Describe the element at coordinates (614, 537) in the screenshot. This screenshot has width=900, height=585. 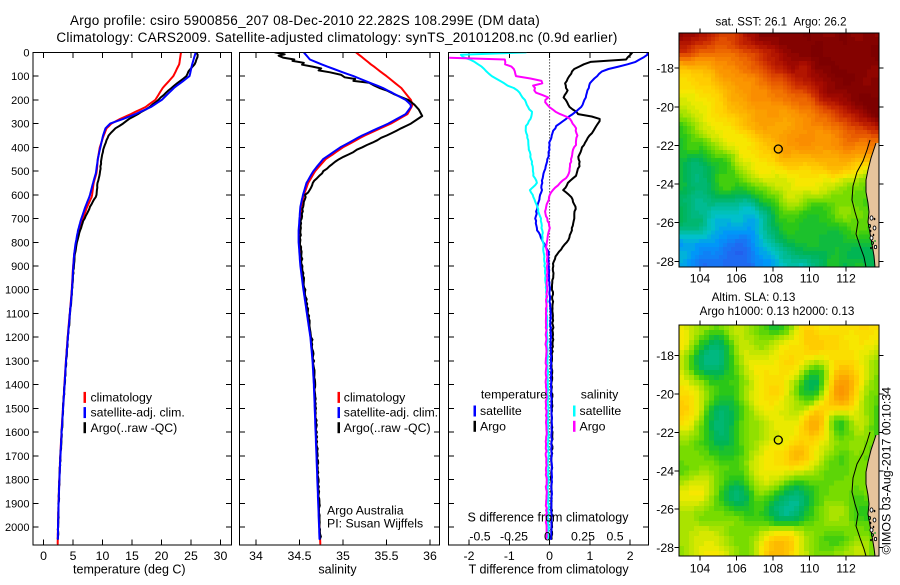
I see `svg-text: 0.5` at that location.